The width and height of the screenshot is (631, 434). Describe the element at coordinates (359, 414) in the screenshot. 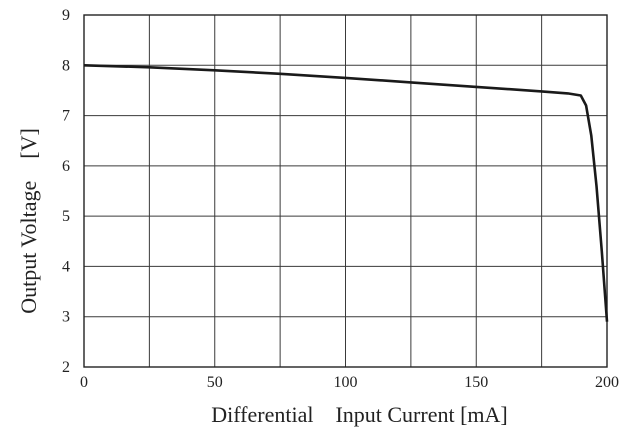

I see `x-axis-label: Differential Input Current [mA]` at that location.